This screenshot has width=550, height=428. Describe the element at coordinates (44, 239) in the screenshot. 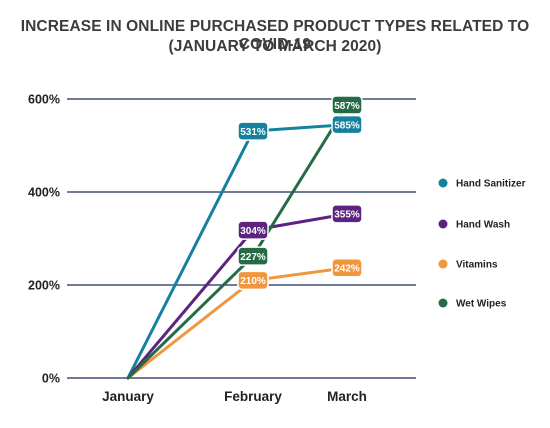

I see `y-axis-tick-labels: 0% 200% 400% 600%` at that location.